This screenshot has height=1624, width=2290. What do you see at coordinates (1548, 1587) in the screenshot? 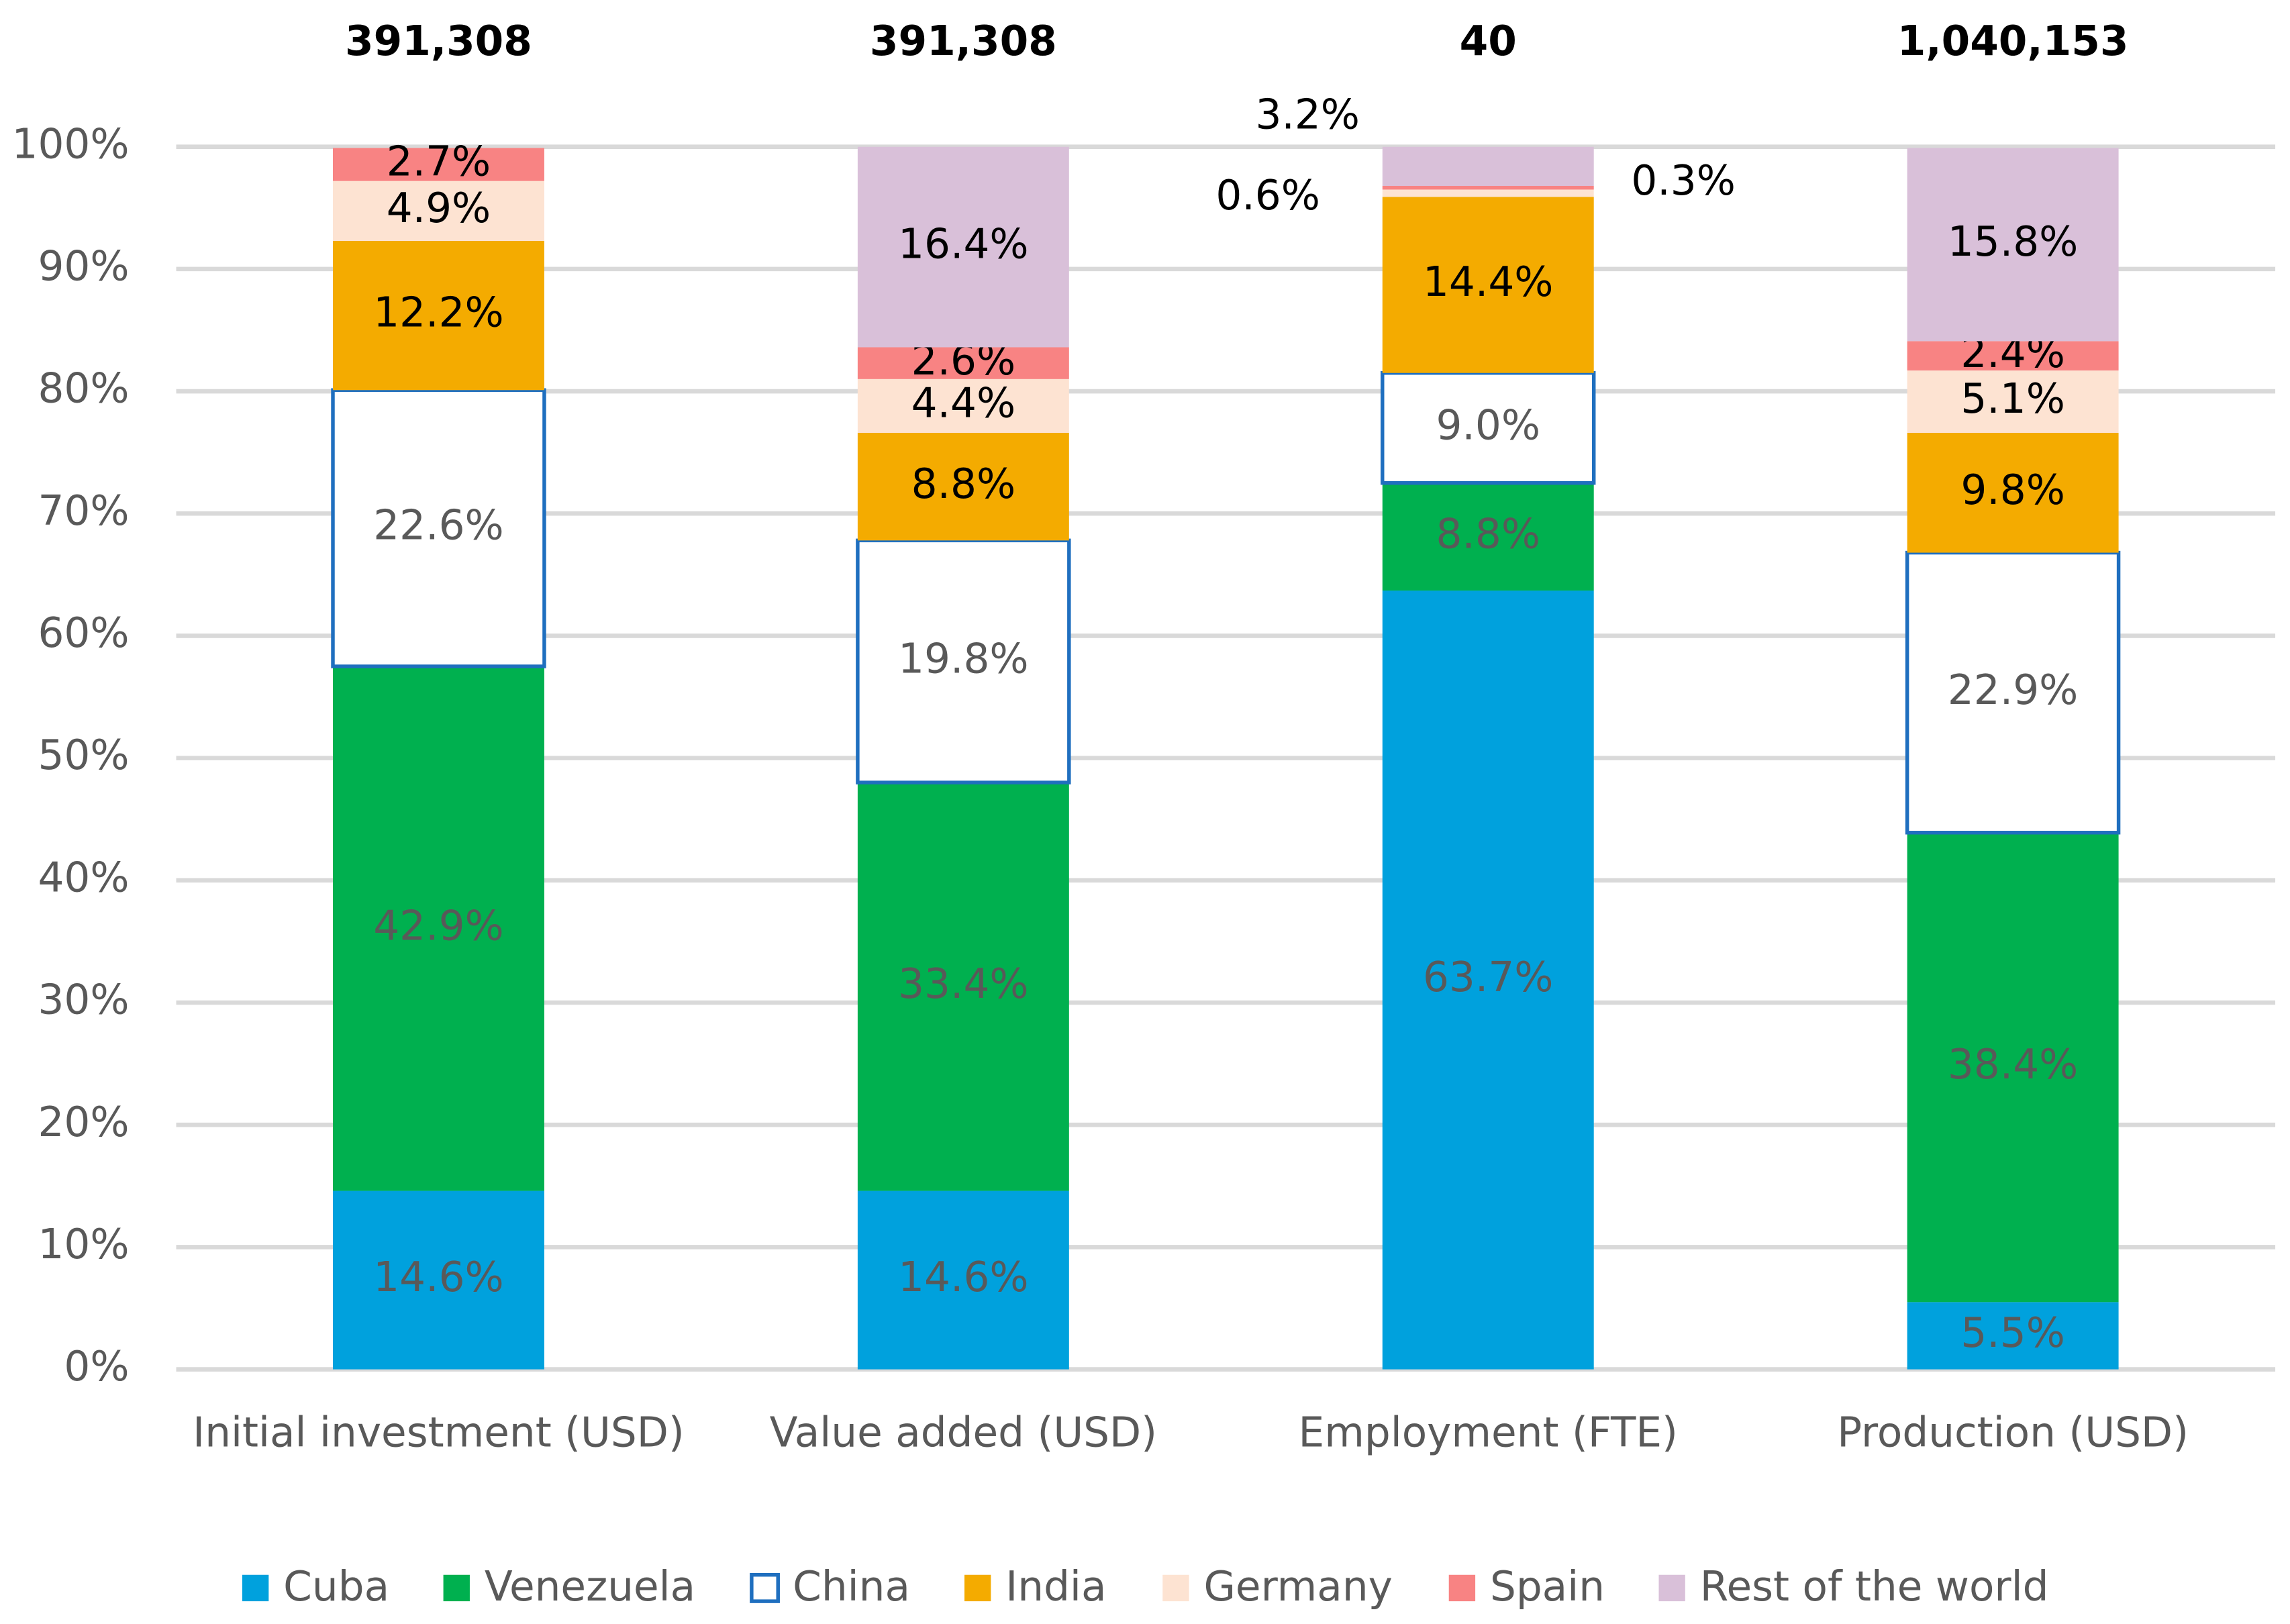
I see `legend-label: Spain` at bounding box center [1548, 1587].